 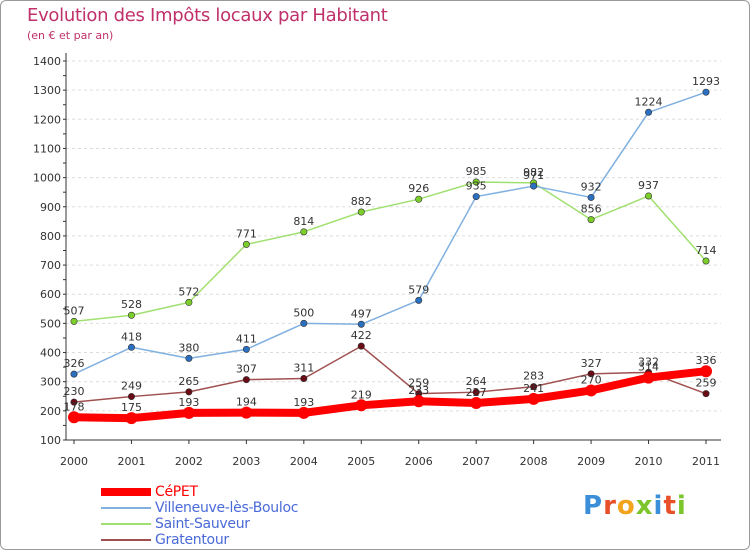 What do you see at coordinates (74, 391) in the screenshot?
I see `data-label: 230` at bounding box center [74, 391].